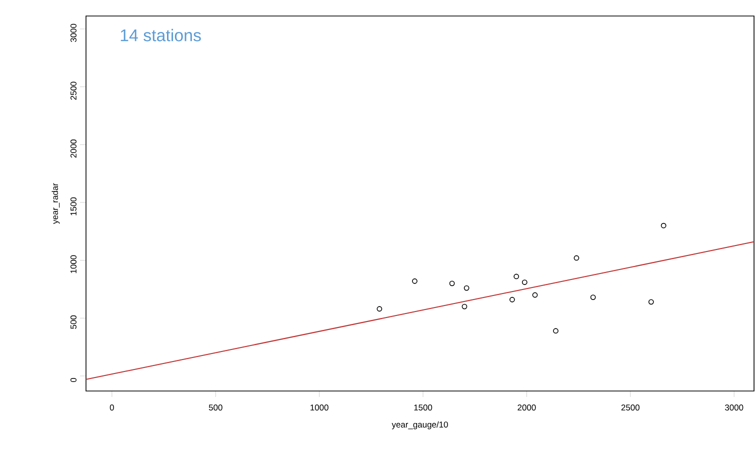  Describe the element at coordinates (73, 149) in the screenshot. I see `y-tick-label: 2000` at that location.